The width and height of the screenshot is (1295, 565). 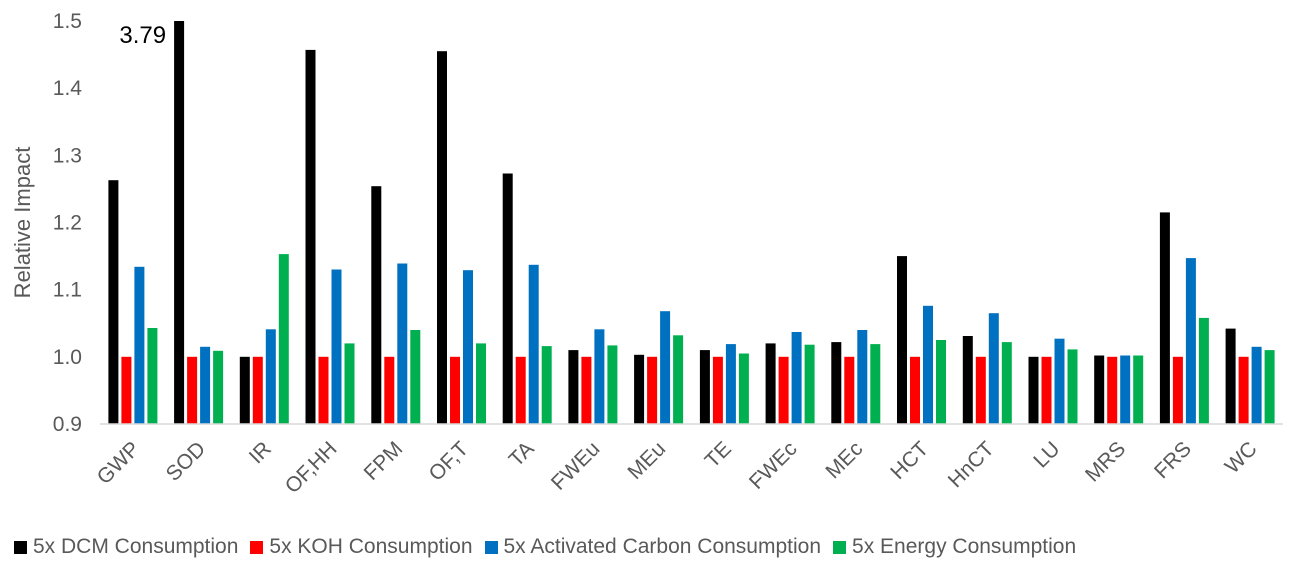 What do you see at coordinates (1164, 318) in the screenshot?
I see `bar-5x-dcm-consumption-frs` at bounding box center [1164, 318].